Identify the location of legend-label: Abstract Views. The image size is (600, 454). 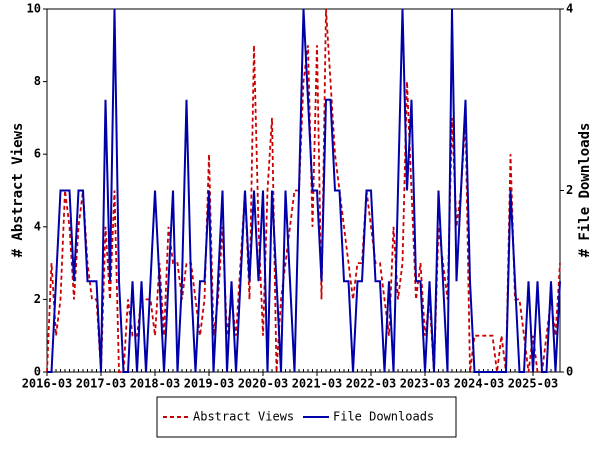
(243, 417).